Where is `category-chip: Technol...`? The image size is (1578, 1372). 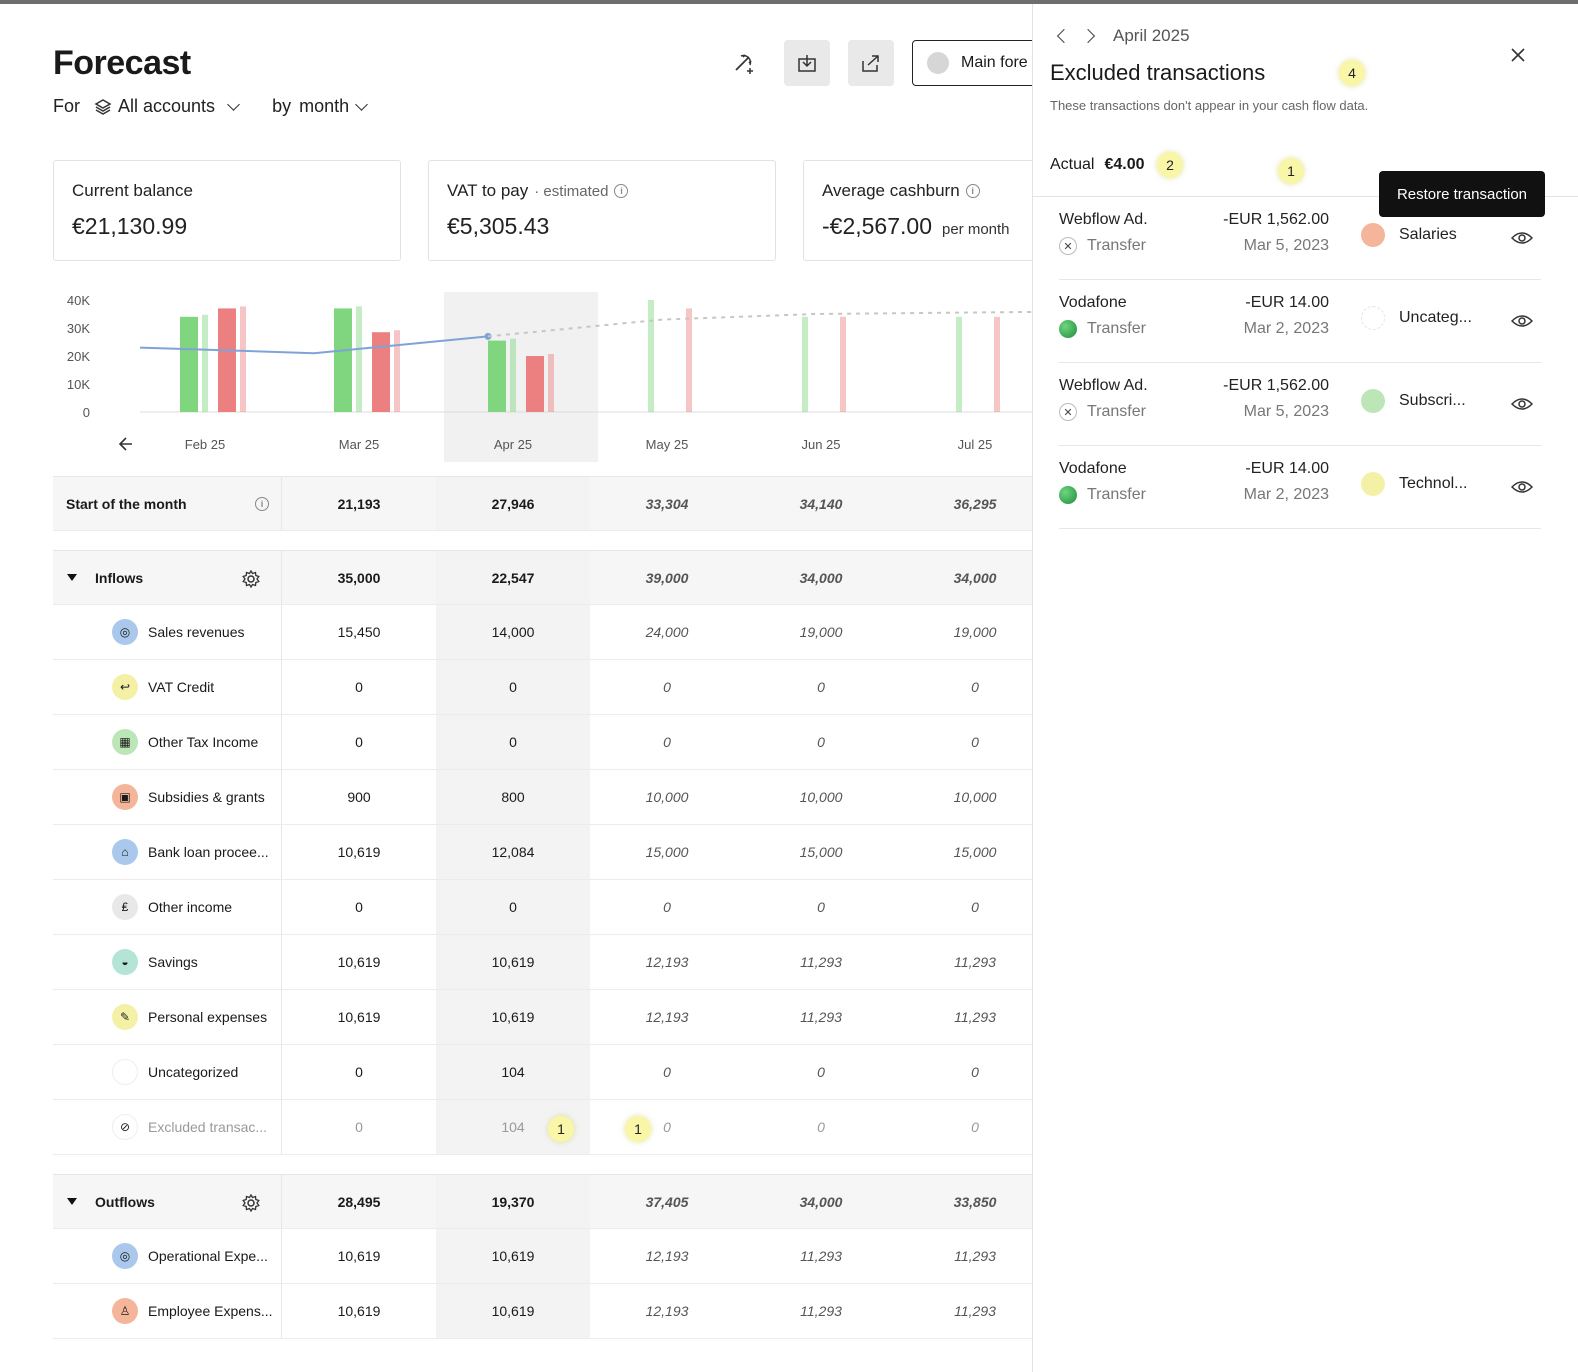 category-chip: Technol... is located at coordinates (1414, 484).